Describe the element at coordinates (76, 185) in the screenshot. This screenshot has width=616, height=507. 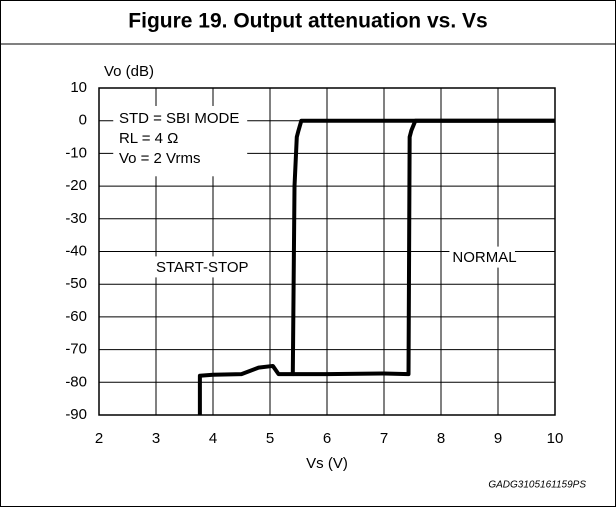
I see `y-tick-label: -20` at that location.